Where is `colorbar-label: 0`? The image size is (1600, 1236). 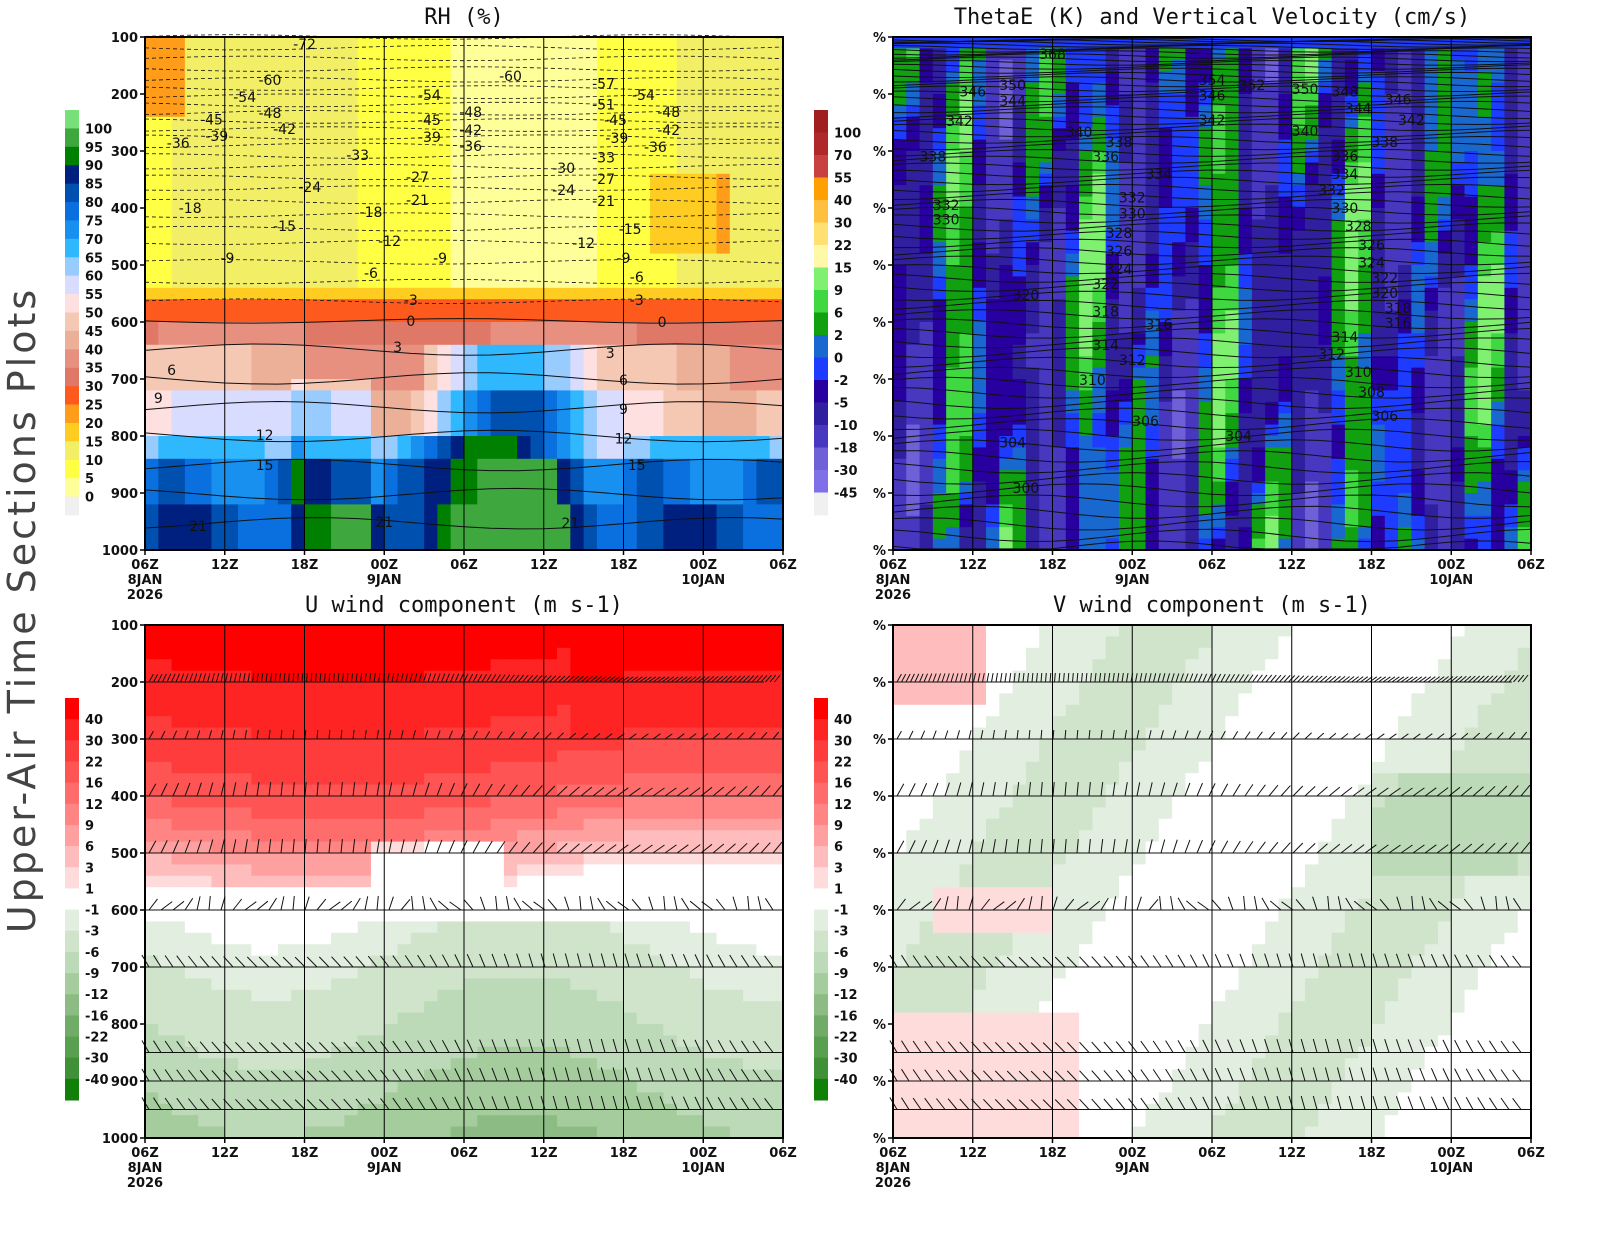
colorbar-label: 0 is located at coordinates (838, 359).